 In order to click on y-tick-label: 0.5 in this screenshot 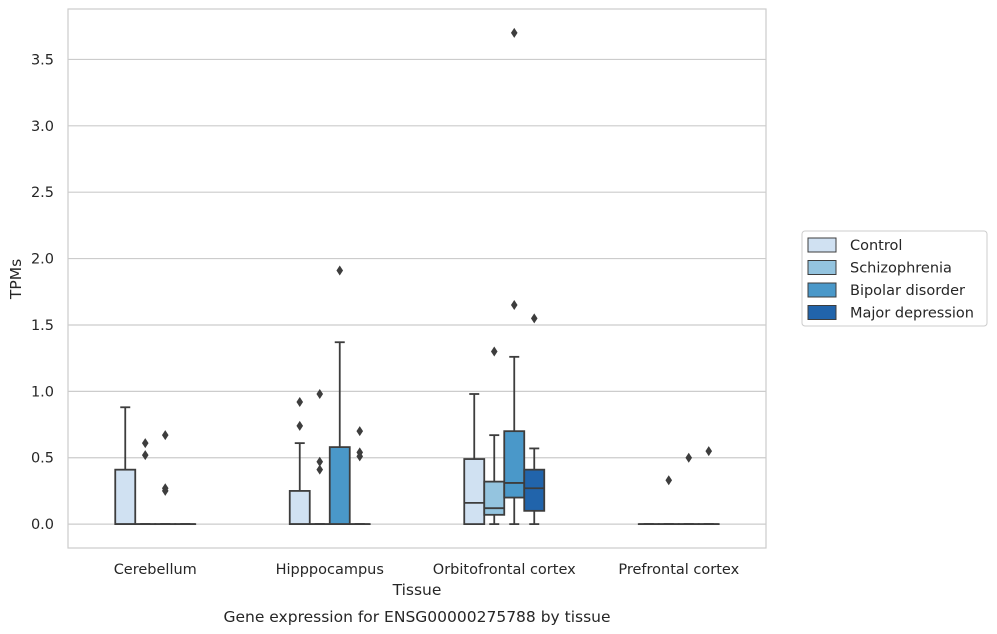, I will do `click(42, 459)`.